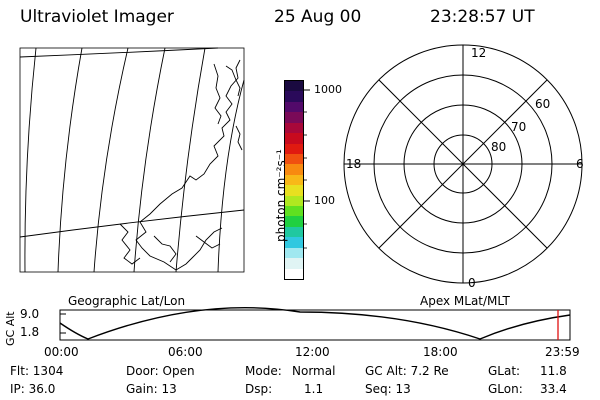  I want to click on polar-lat-80: 80, so click(499, 147).